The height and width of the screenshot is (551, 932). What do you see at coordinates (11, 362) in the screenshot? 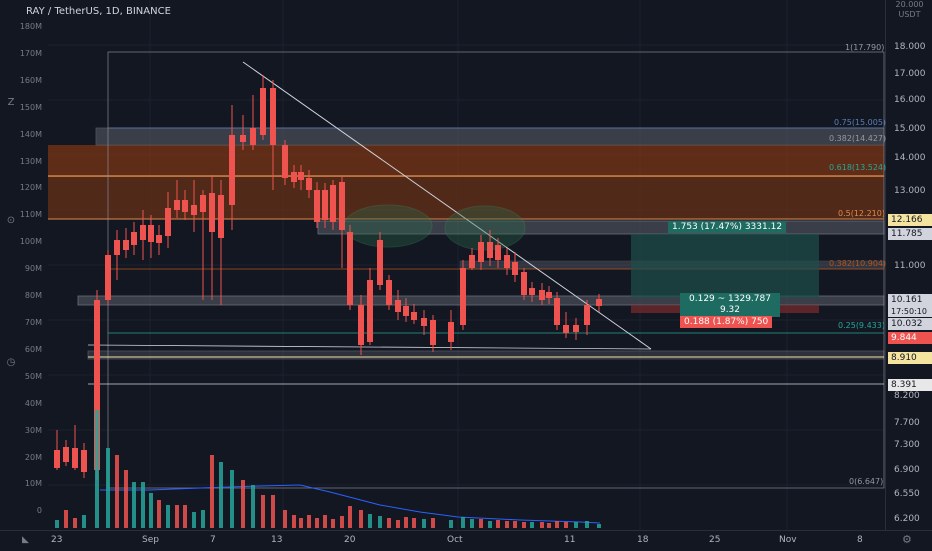
I see `timer-icon: ◷` at bounding box center [11, 362].